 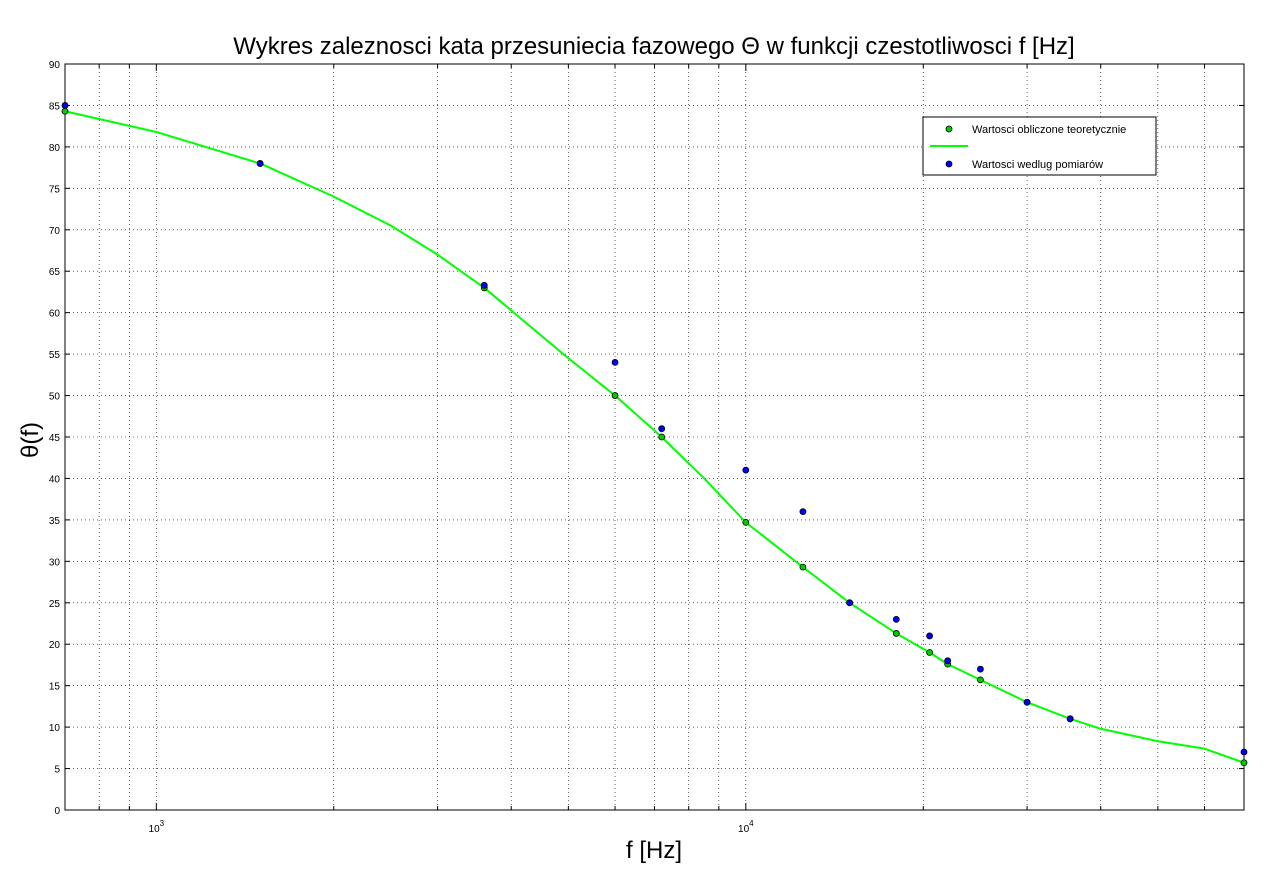 I want to click on y-tick-label: 45, so click(x=55, y=438).